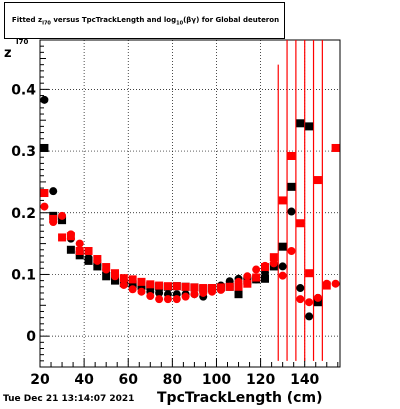  What do you see at coordinates (128, 380) in the screenshot?
I see `x-tick-label: 60` at bounding box center [128, 380].